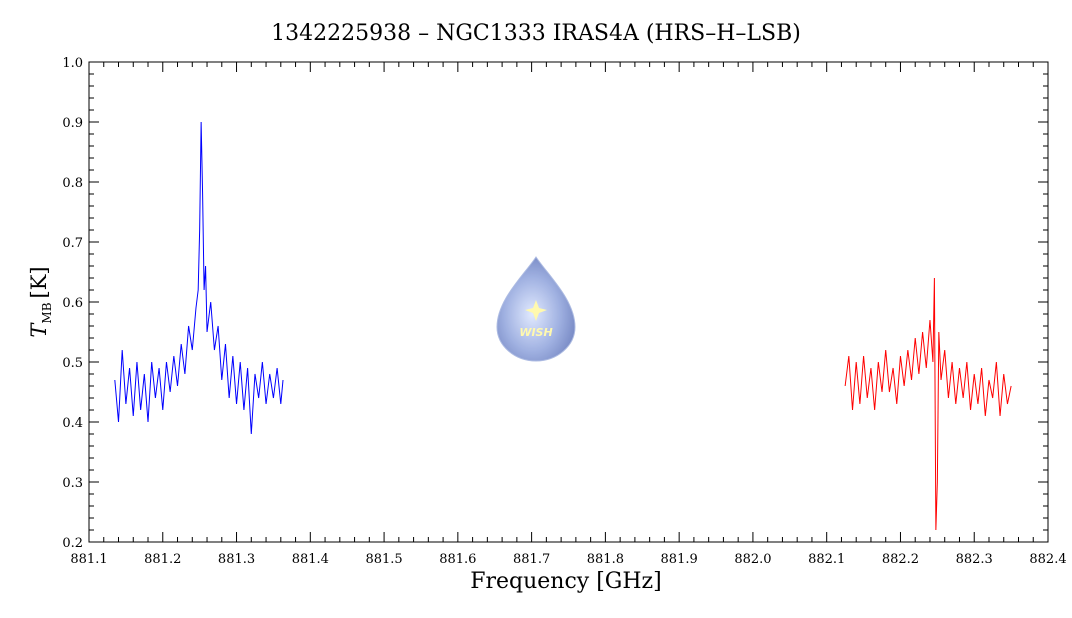 This screenshot has height=618, width=1072. Describe the element at coordinates (679, 559) in the screenshot. I see `x-tick-label: 881.9` at that location.